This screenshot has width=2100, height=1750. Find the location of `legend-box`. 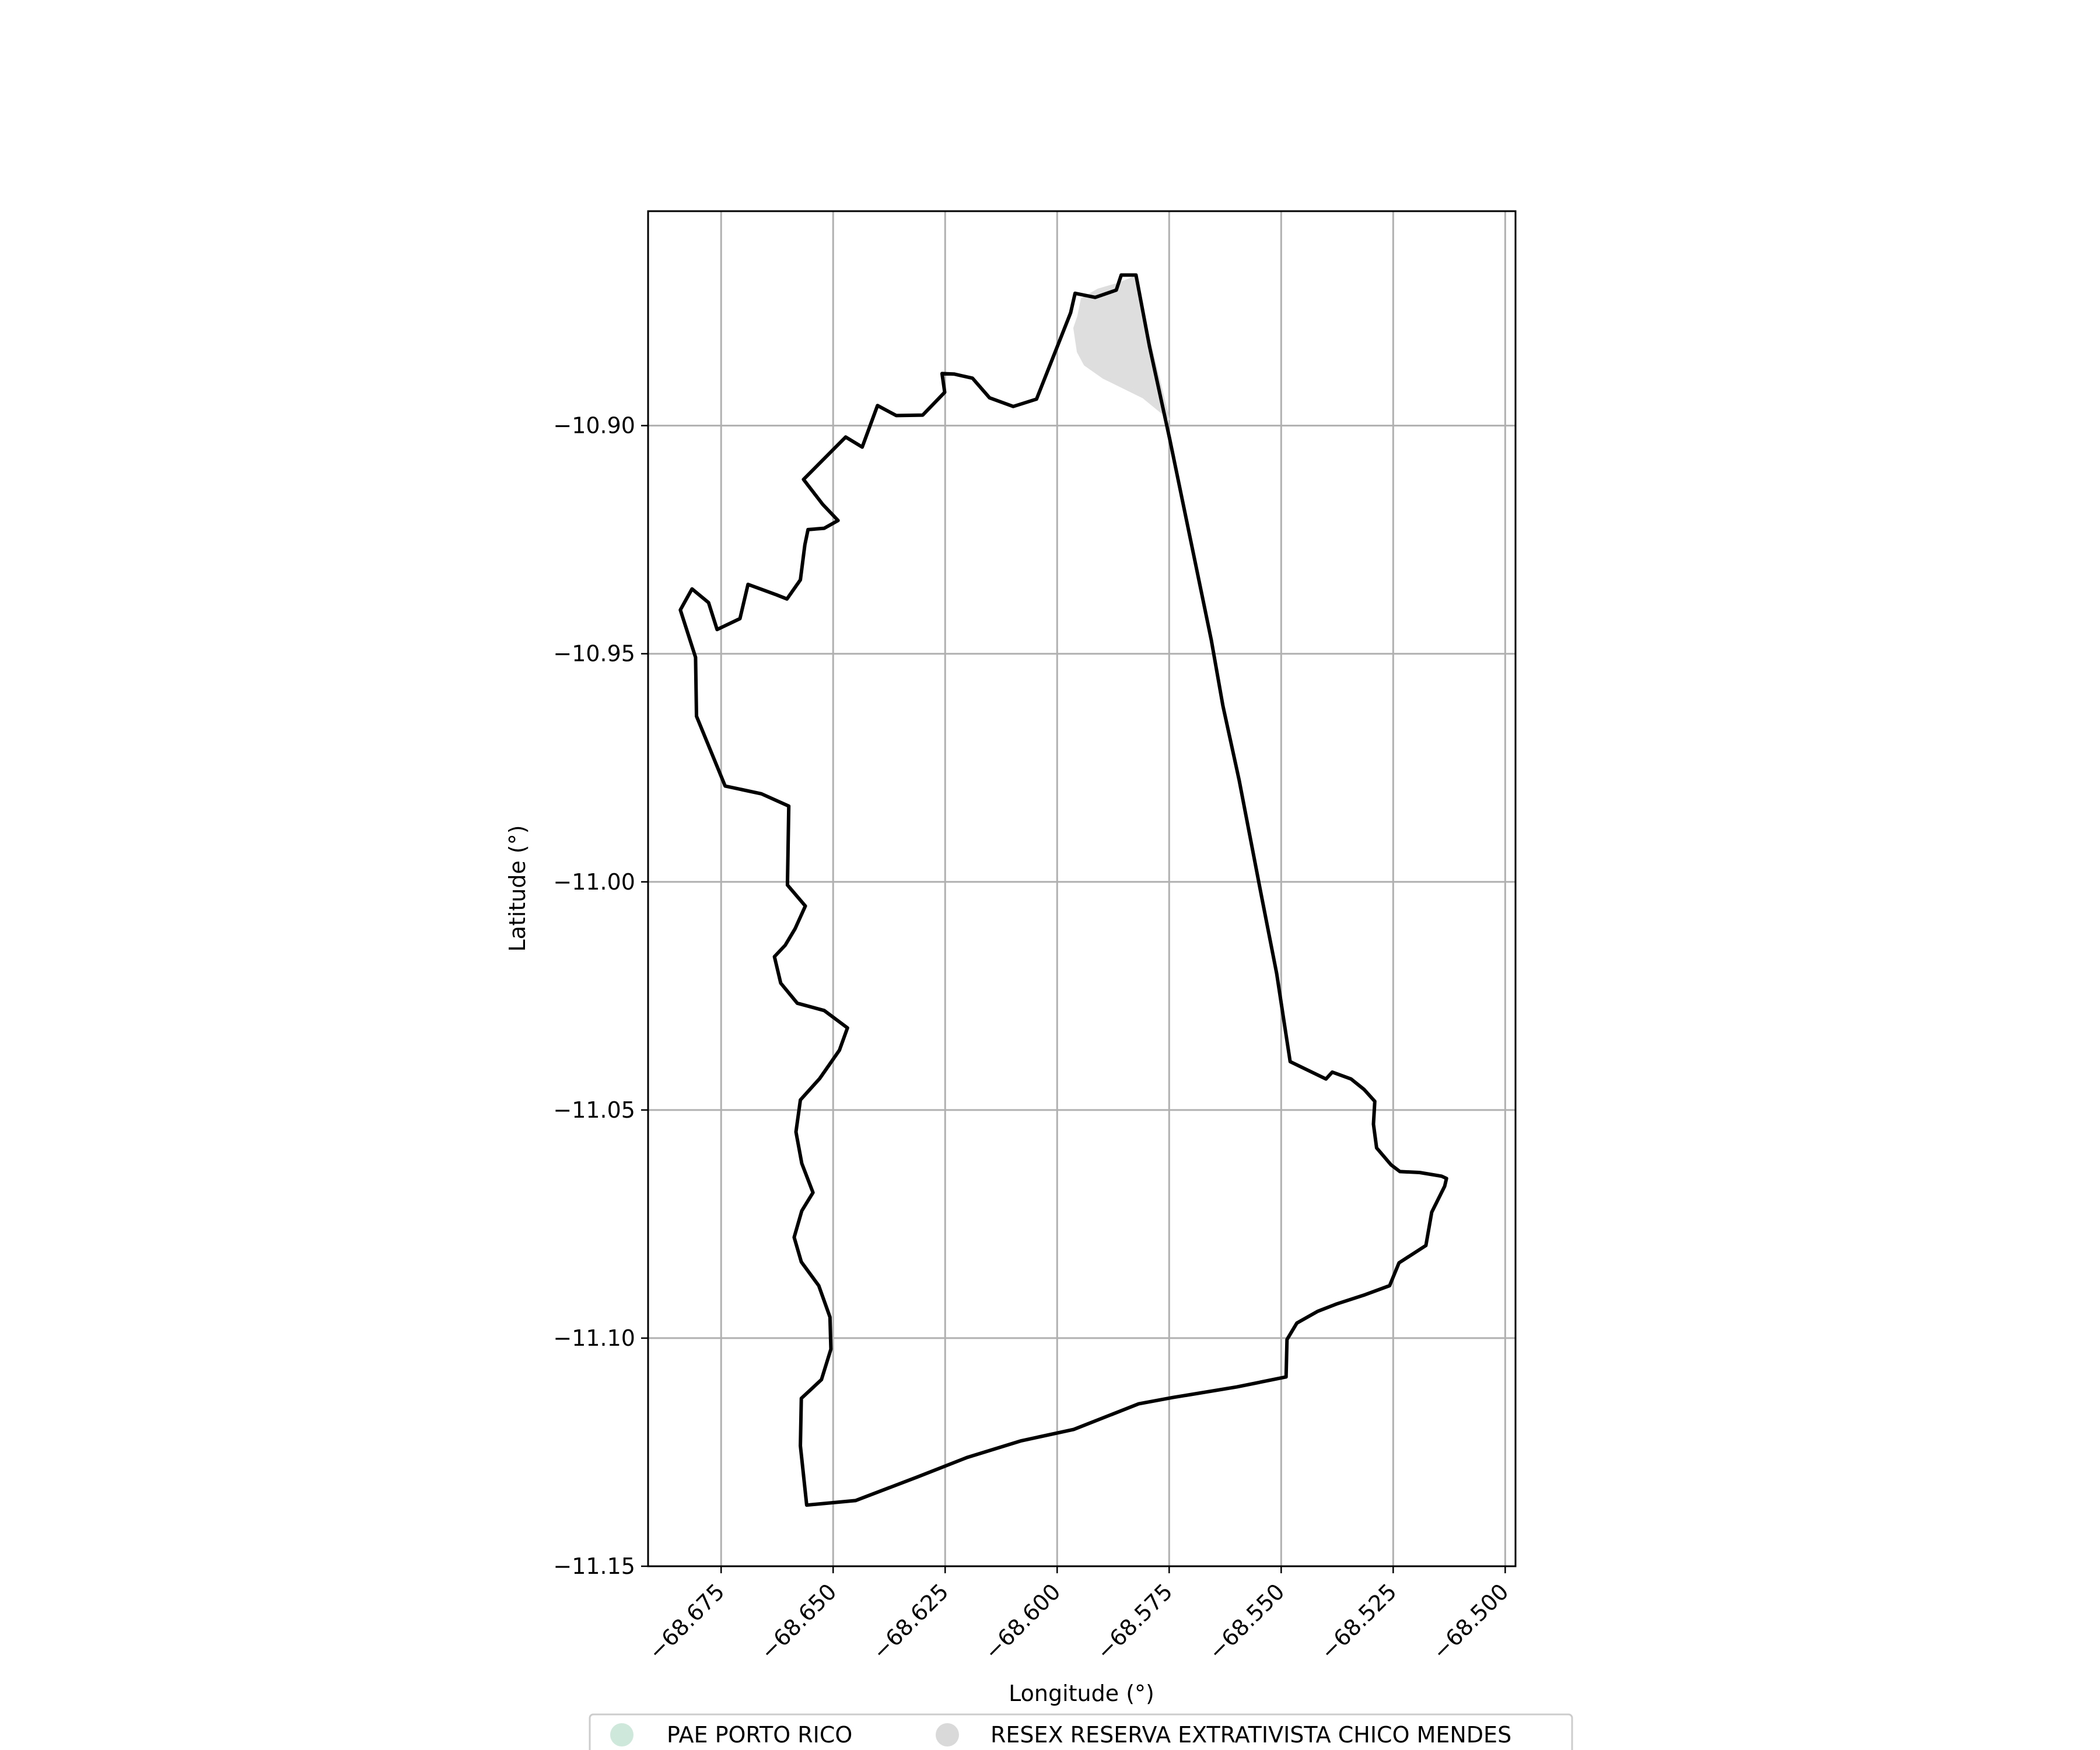

legend-box is located at coordinates (1081, 1731).